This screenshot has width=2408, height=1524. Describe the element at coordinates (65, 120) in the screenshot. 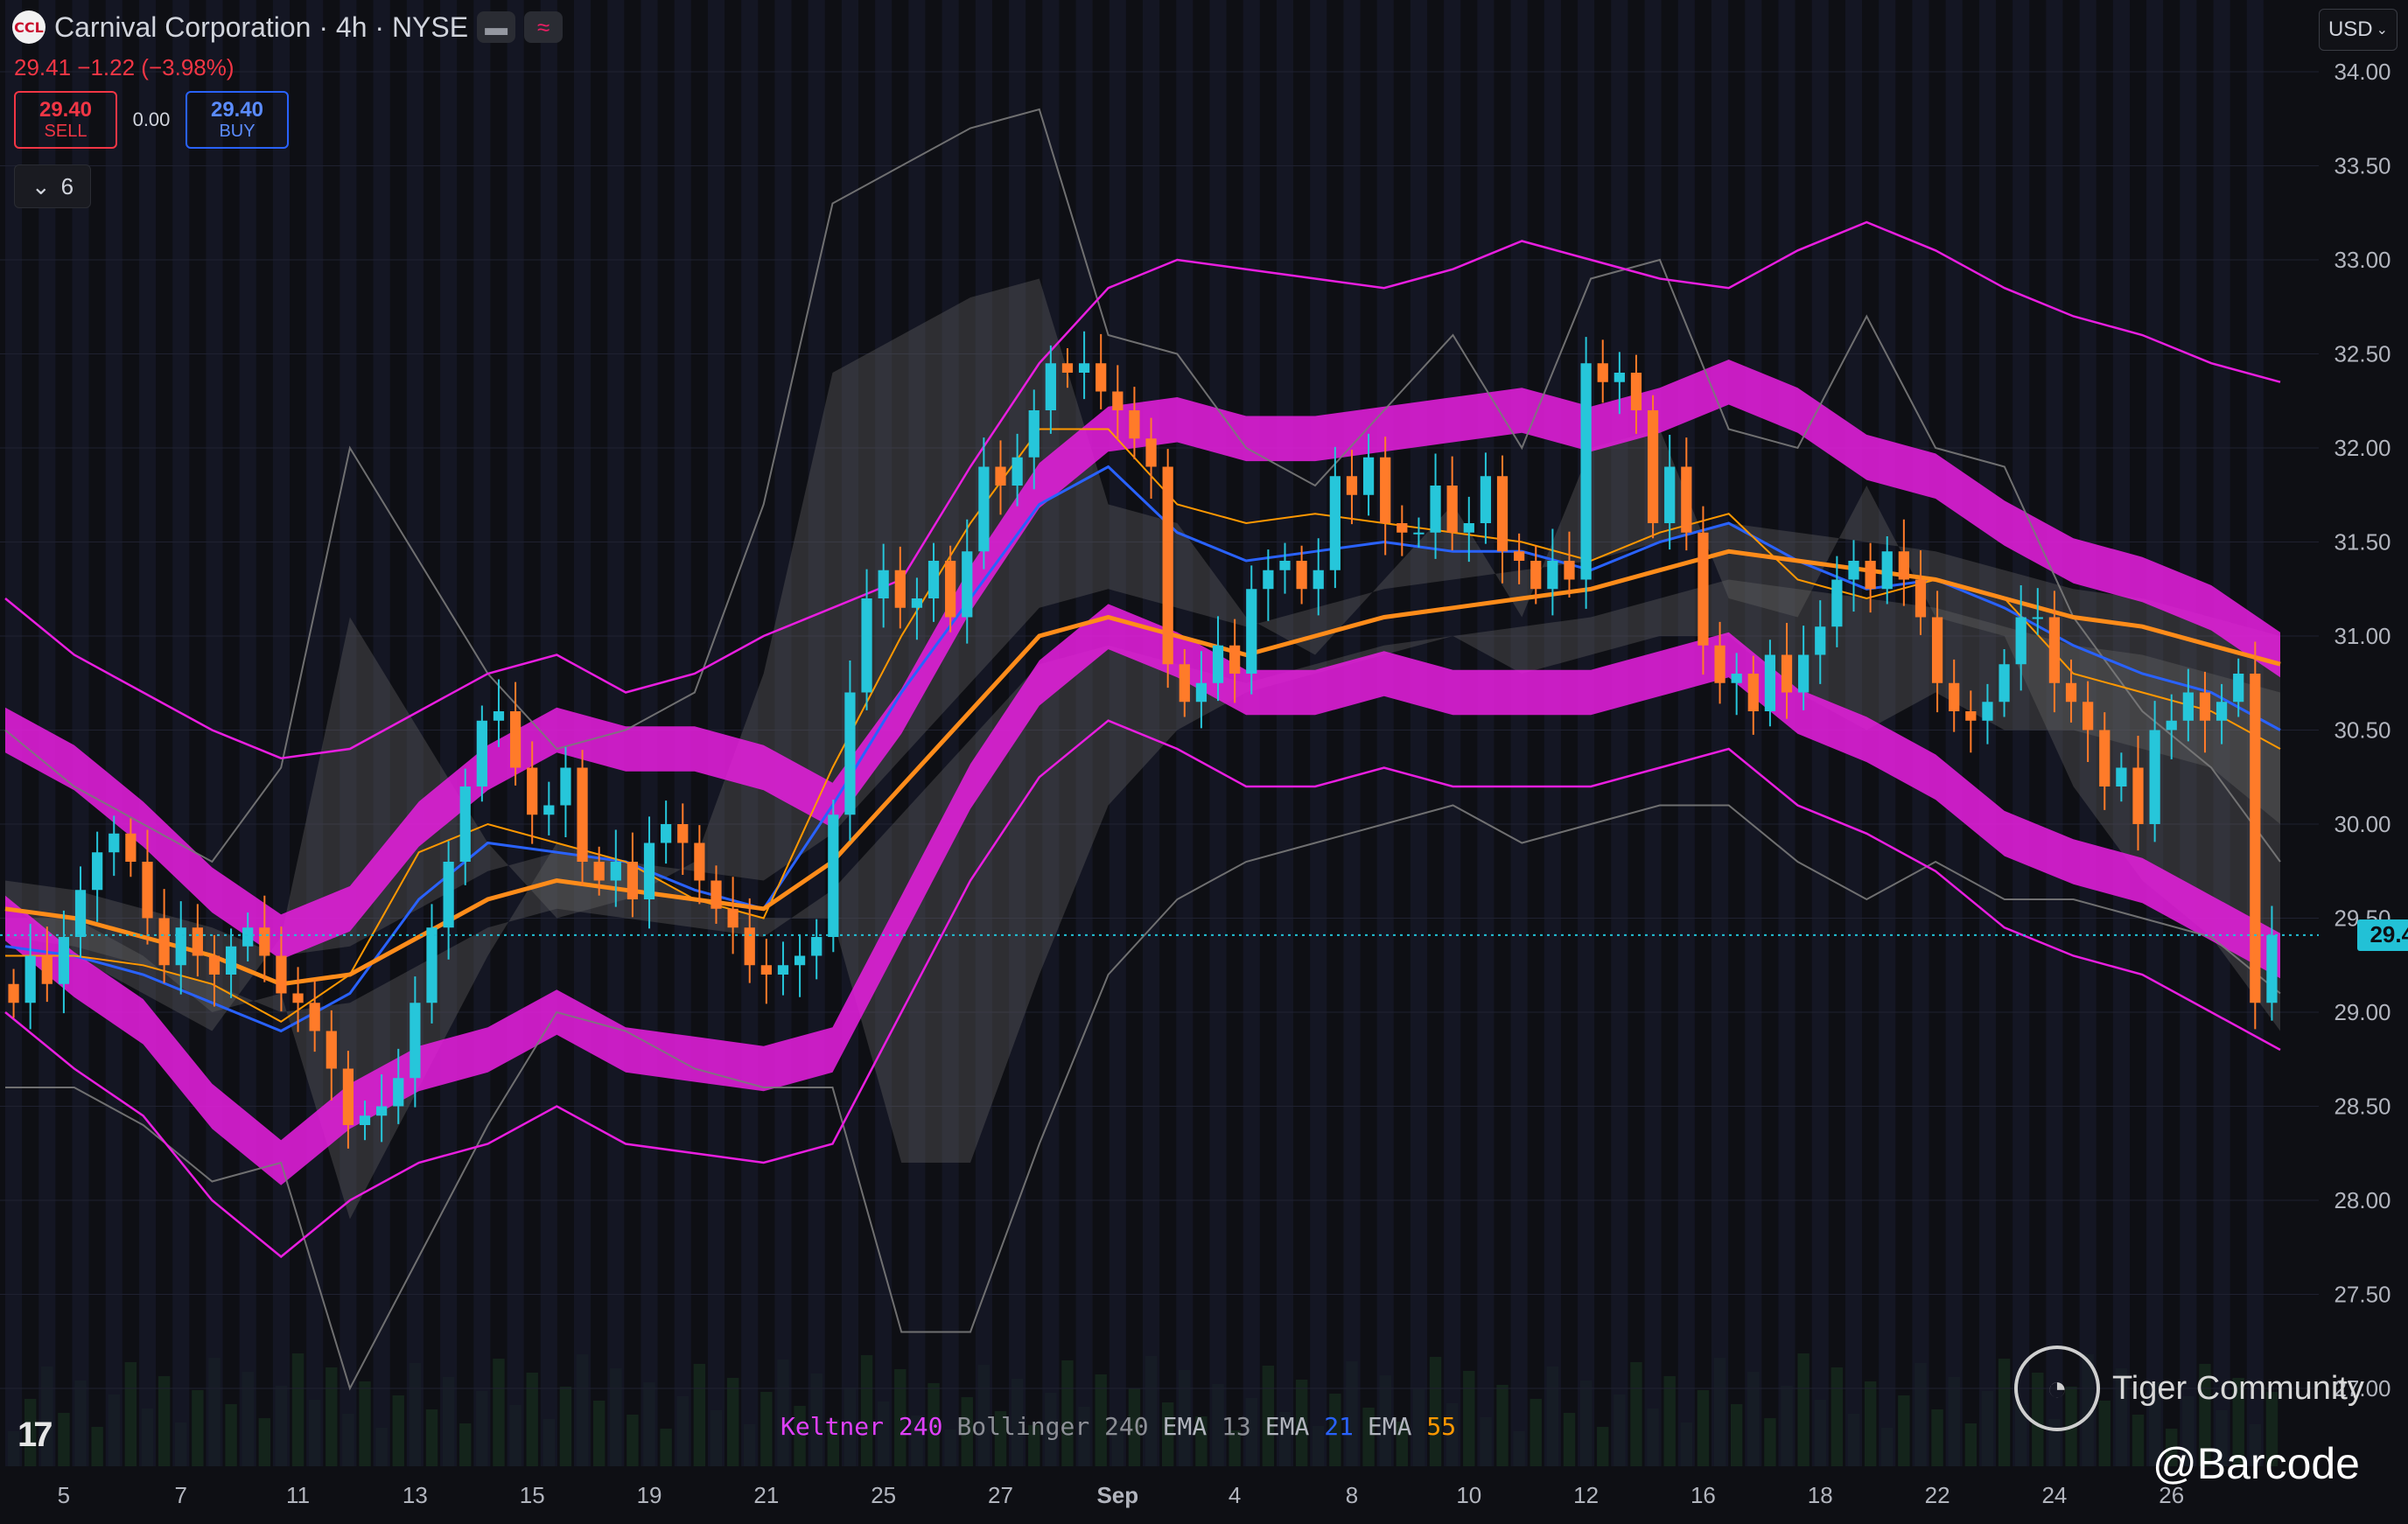

I see `sell-button: 29.40 SELL` at that location.